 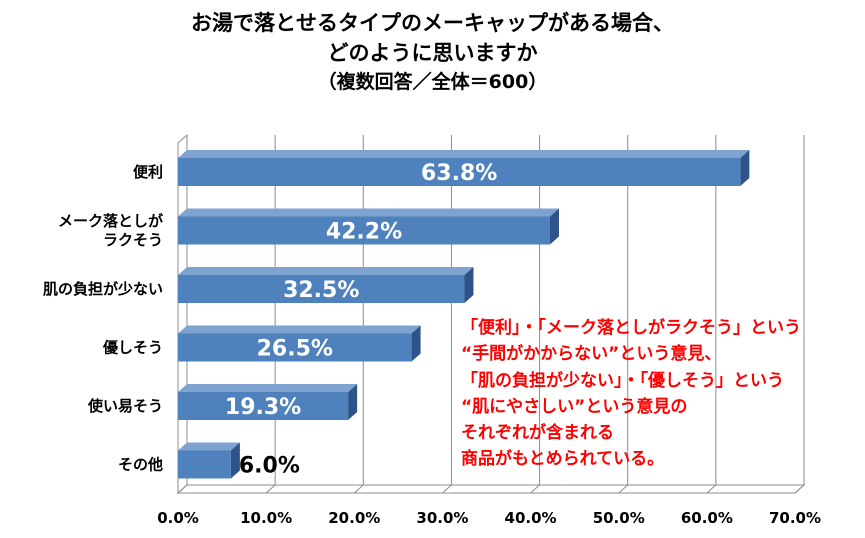 What do you see at coordinates (574, 406) in the screenshot?
I see `annotation-line: “肌にやさしい”という意見の` at bounding box center [574, 406].